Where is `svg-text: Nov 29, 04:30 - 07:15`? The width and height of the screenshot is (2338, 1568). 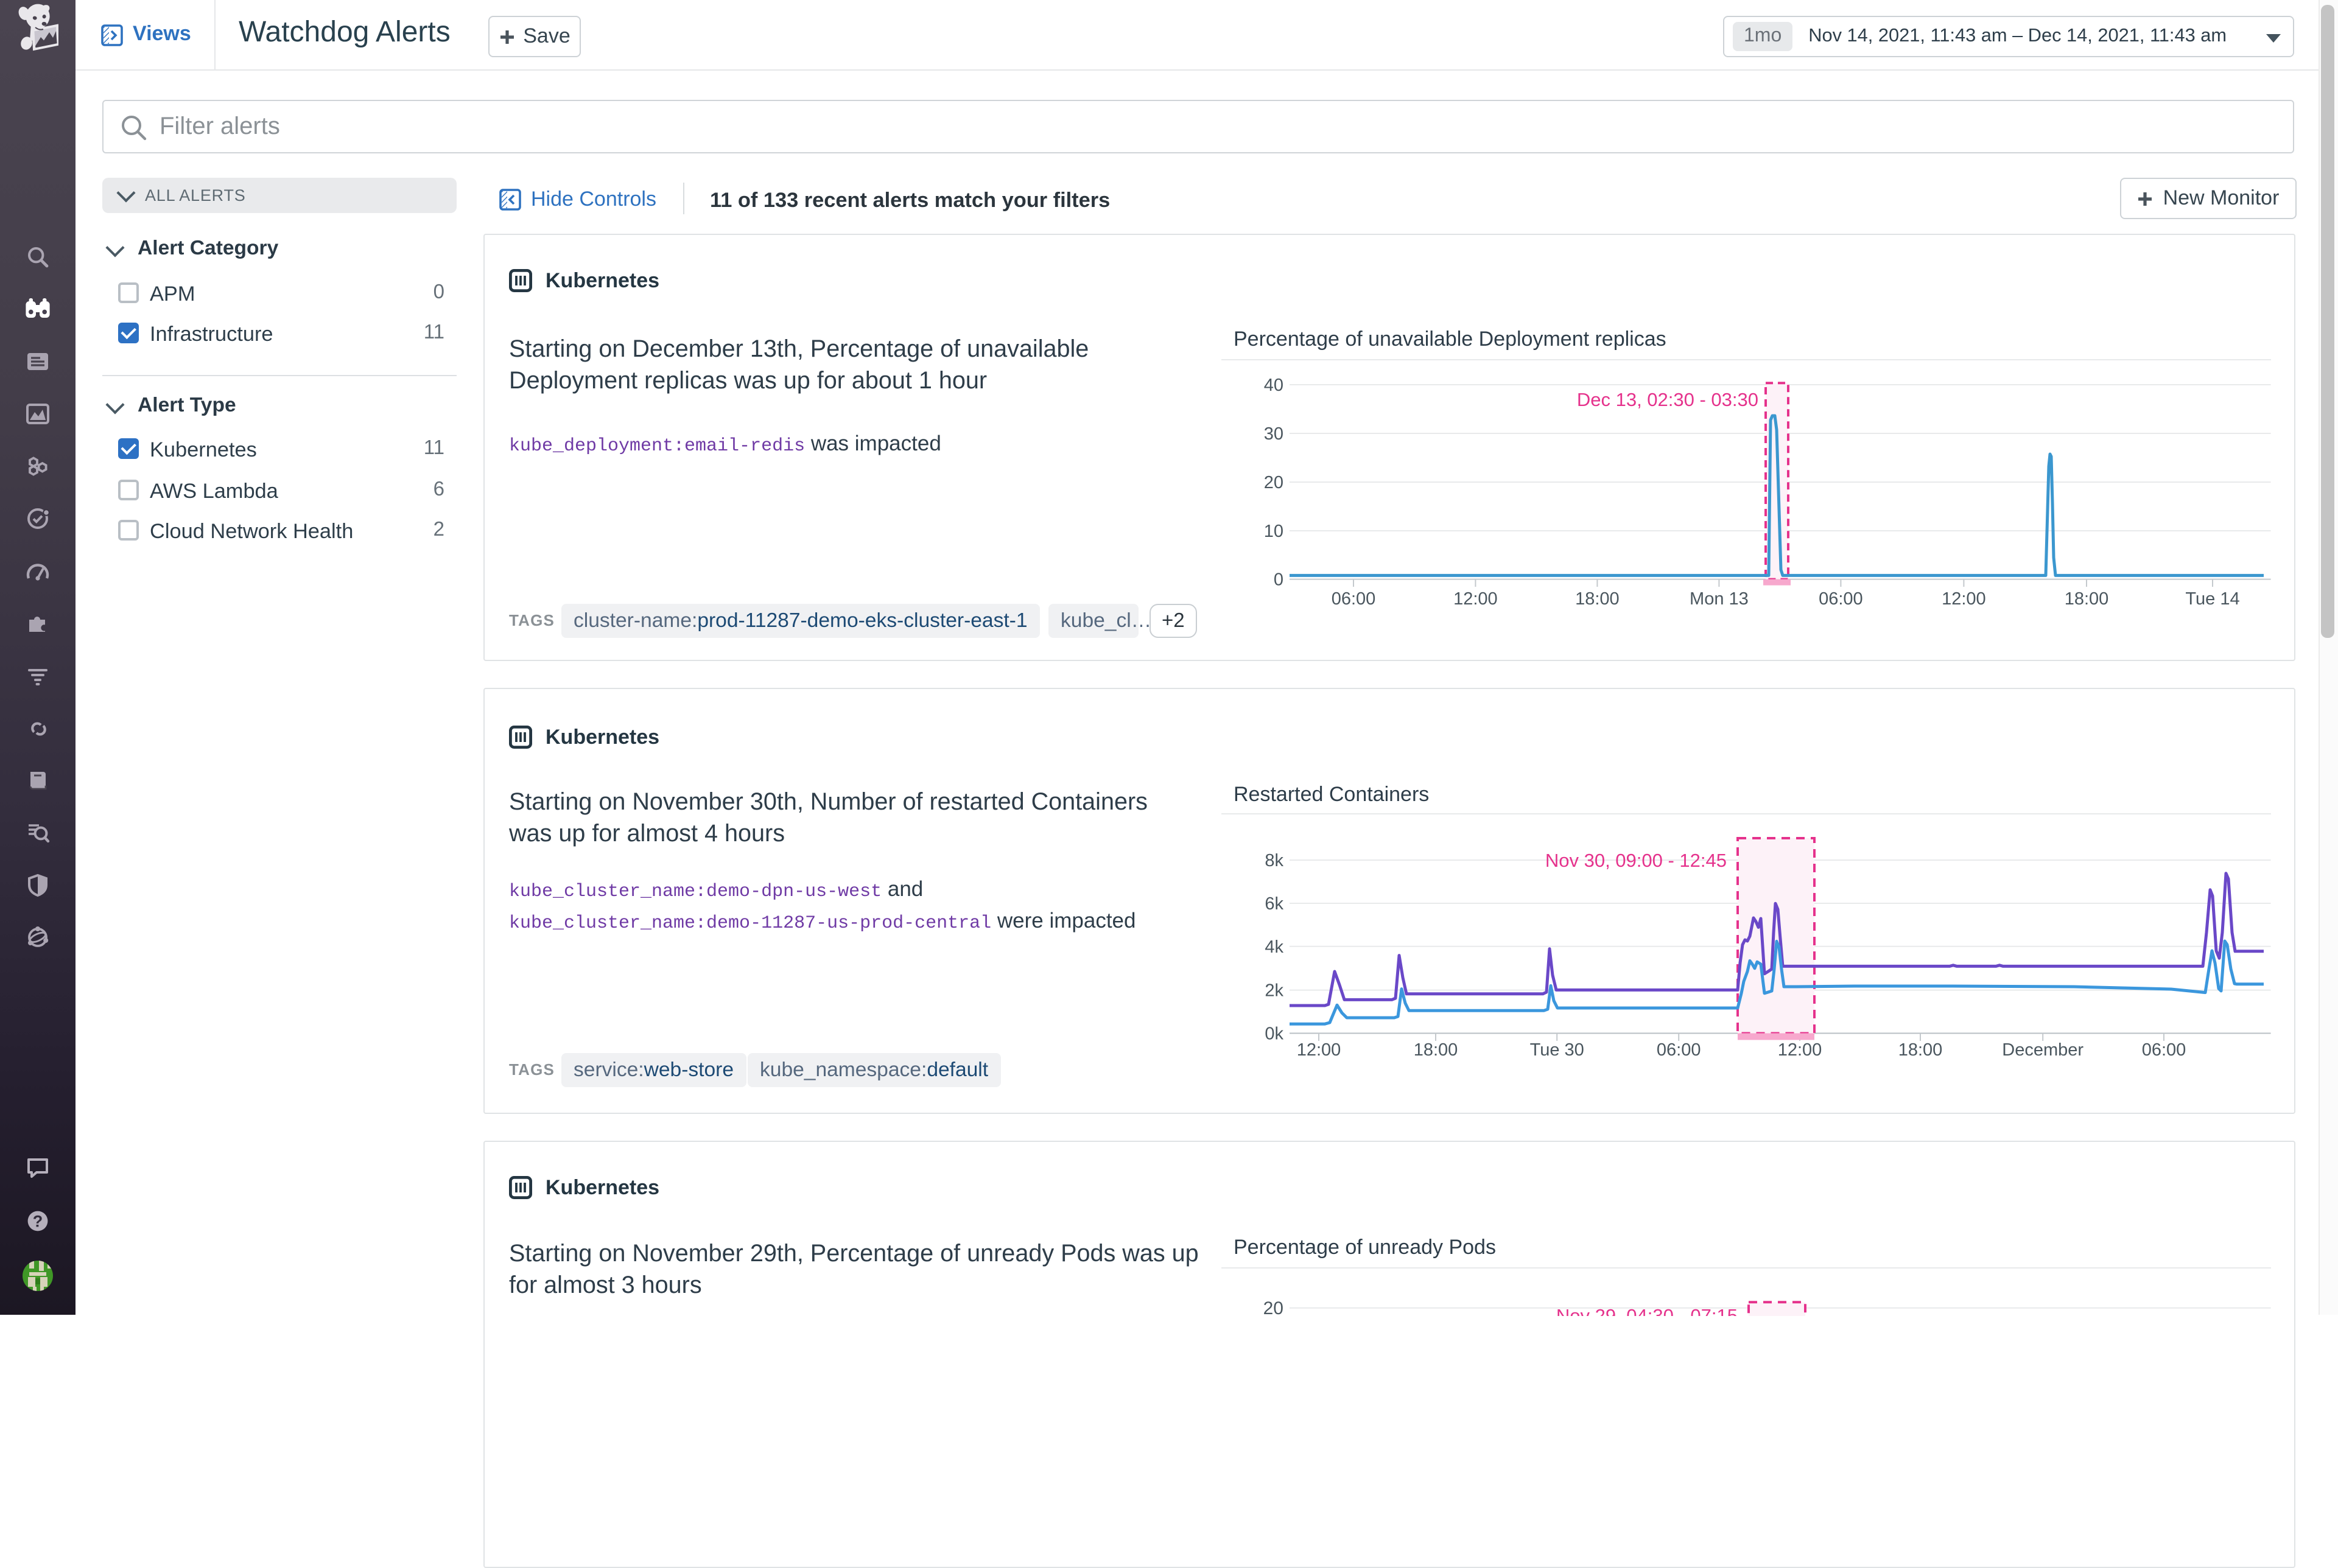
svg-text: Nov 29, 04:30 - 07:15 is located at coordinates (1647, 1311).